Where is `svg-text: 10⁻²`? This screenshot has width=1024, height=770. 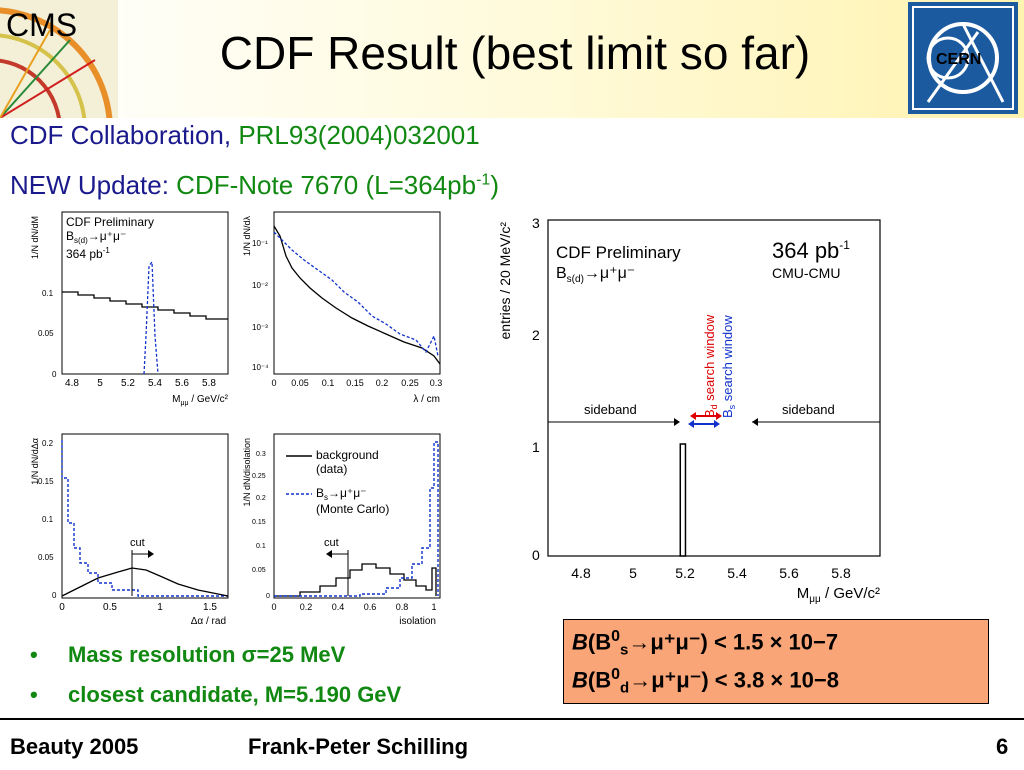
svg-text: 10⁻² is located at coordinates (260, 285).